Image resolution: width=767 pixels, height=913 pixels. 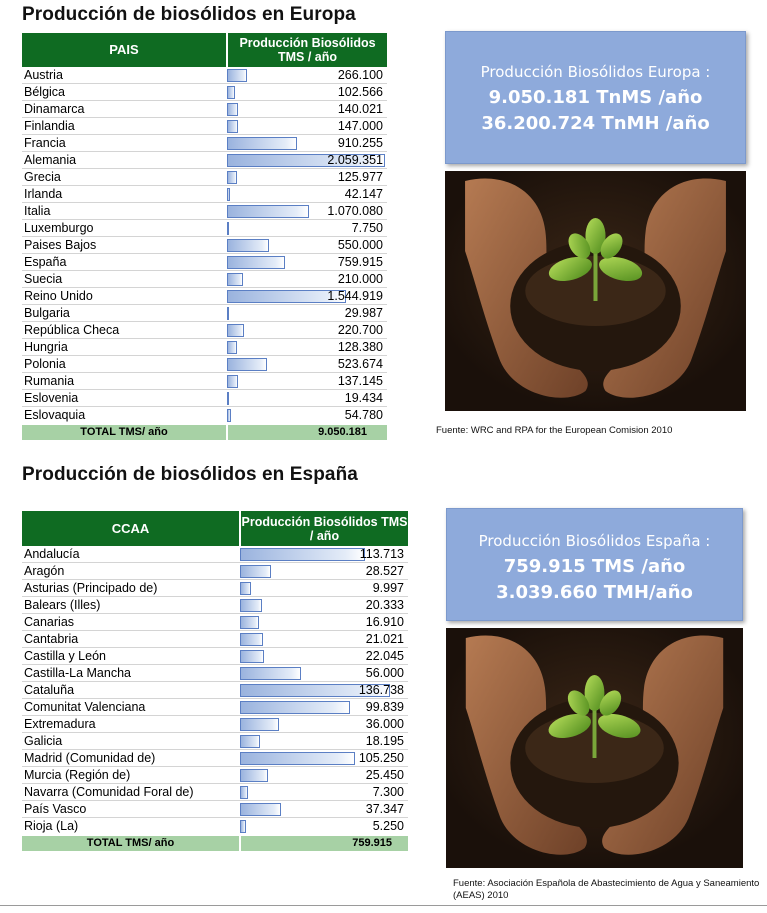 I want to click on spain-section-title: Producción de biosólidos en España, so click(x=190, y=474).